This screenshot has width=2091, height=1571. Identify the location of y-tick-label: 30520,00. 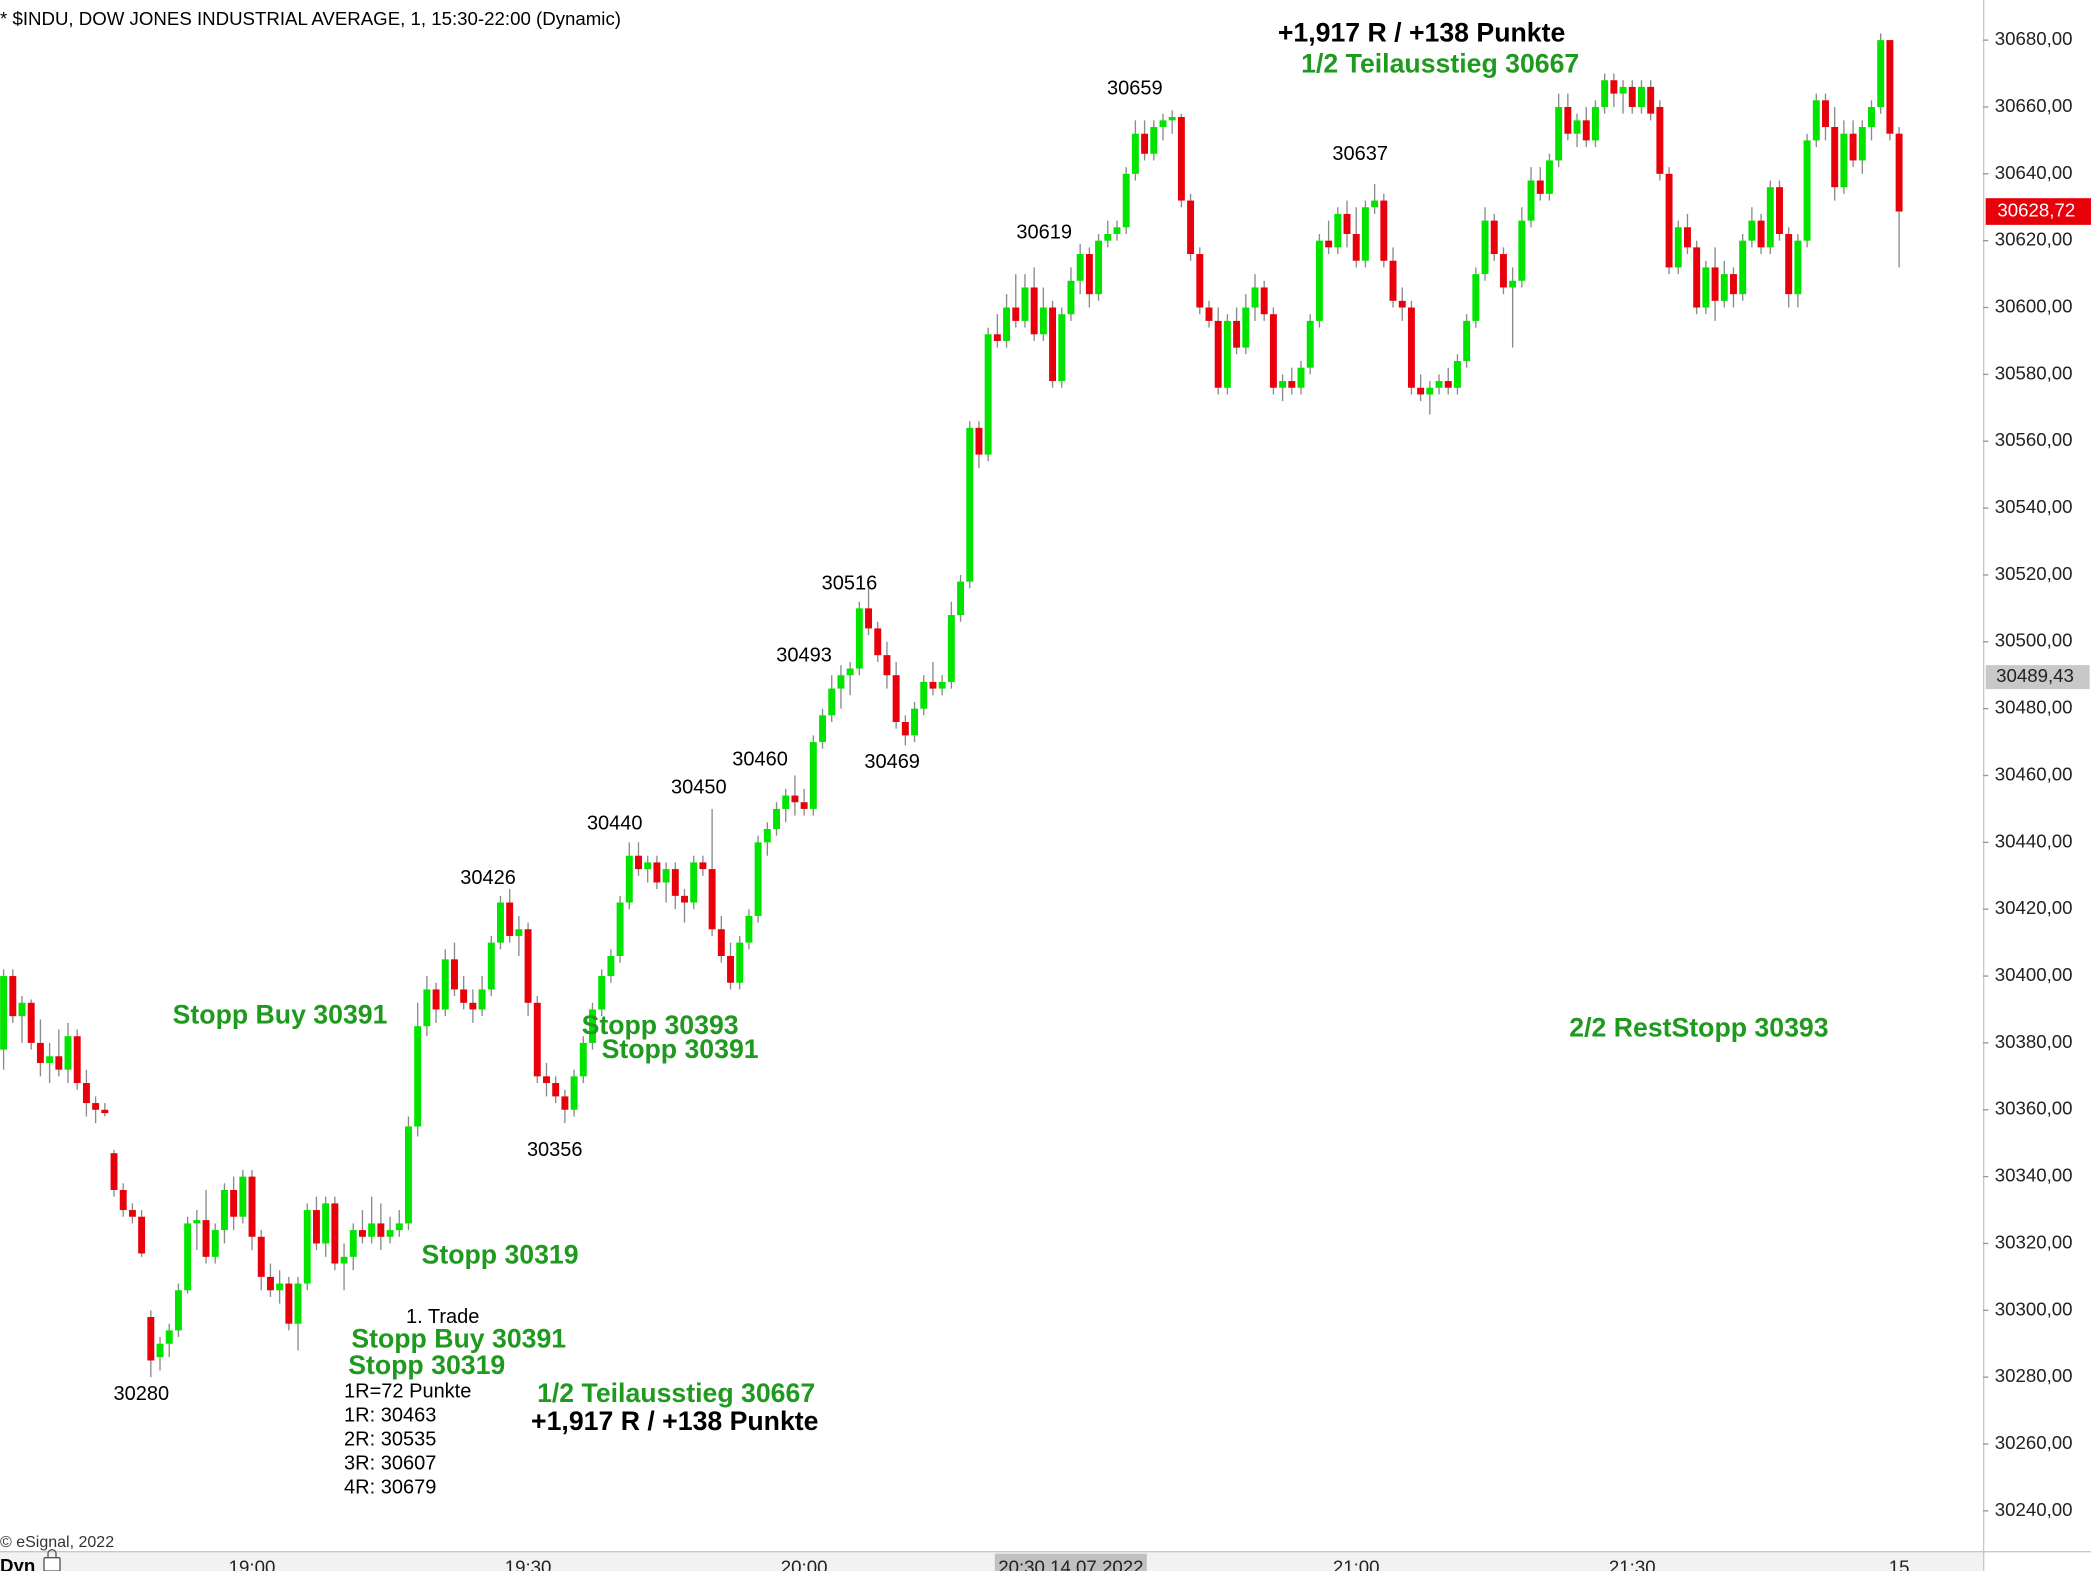
(2034, 573).